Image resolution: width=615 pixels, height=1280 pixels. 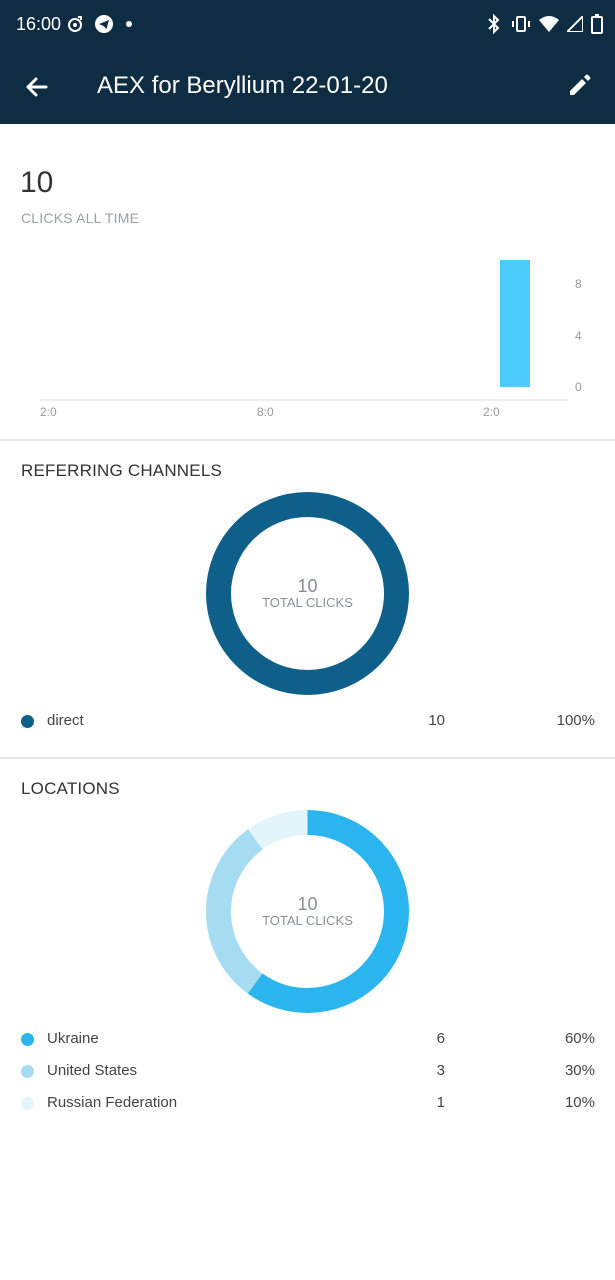 What do you see at coordinates (242, 85) in the screenshot?
I see `page-title: AEX for Beryllium 22-01-20` at bounding box center [242, 85].